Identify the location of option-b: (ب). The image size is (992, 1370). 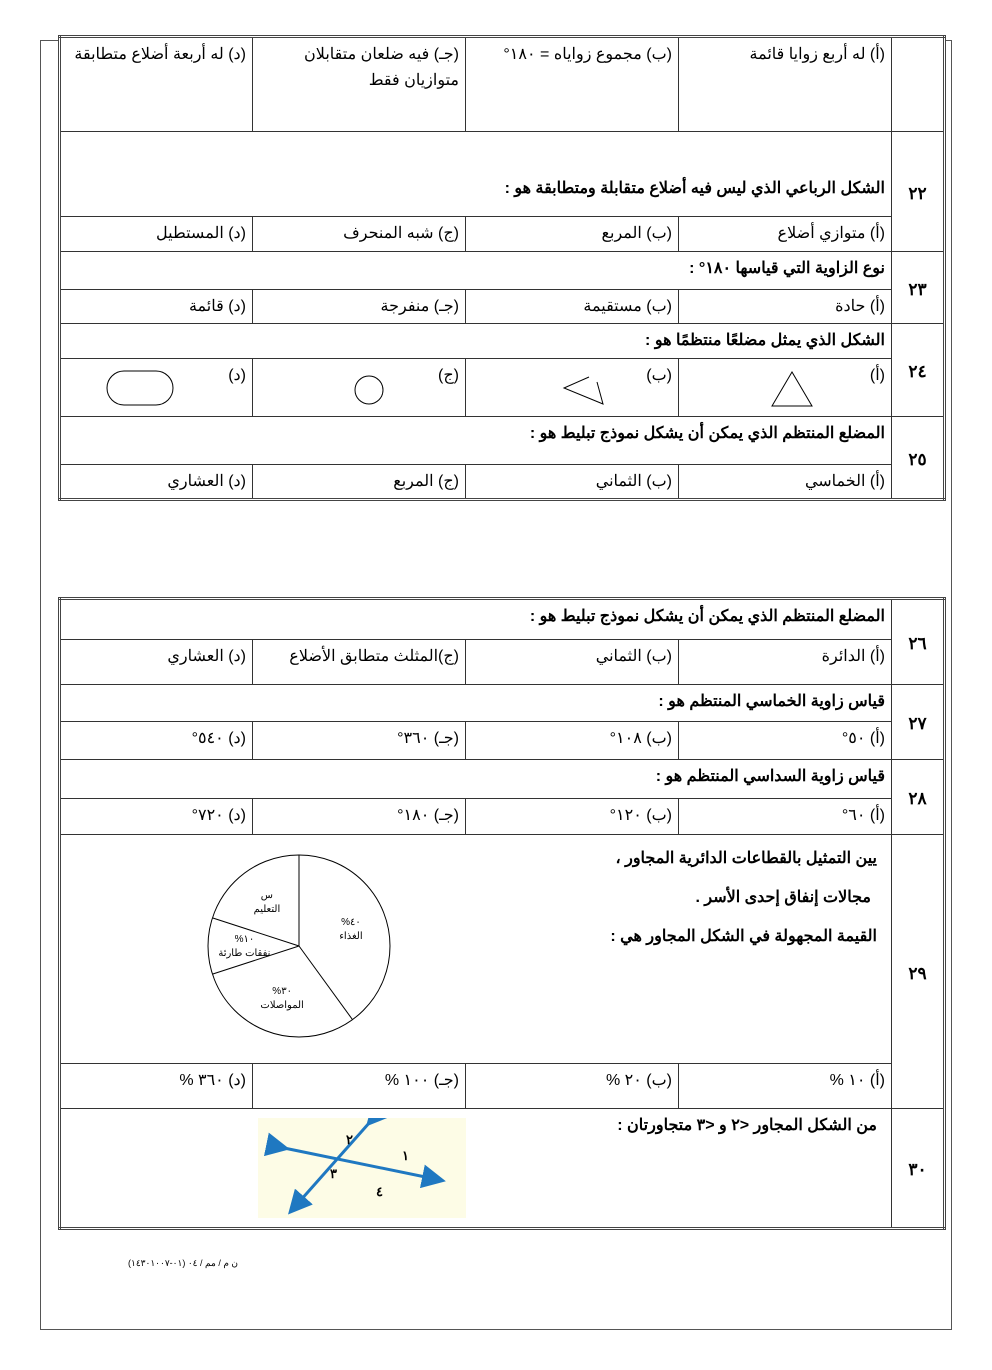
(572, 387).